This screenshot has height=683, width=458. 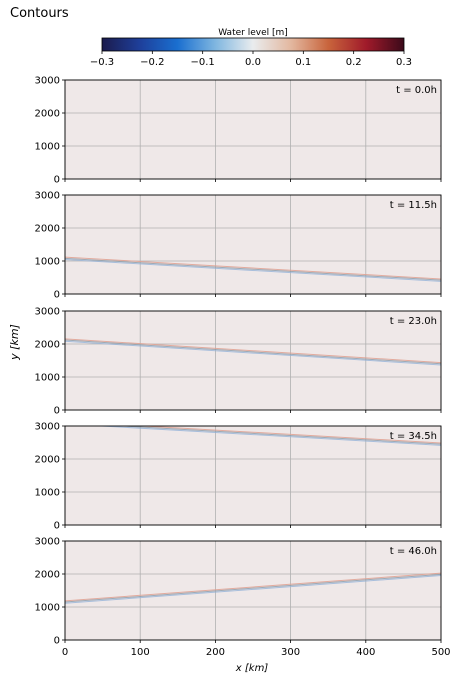 What do you see at coordinates (303, 62) in the screenshot?
I see `colorbar-tick-label: 0.1` at bounding box center [303, 62].